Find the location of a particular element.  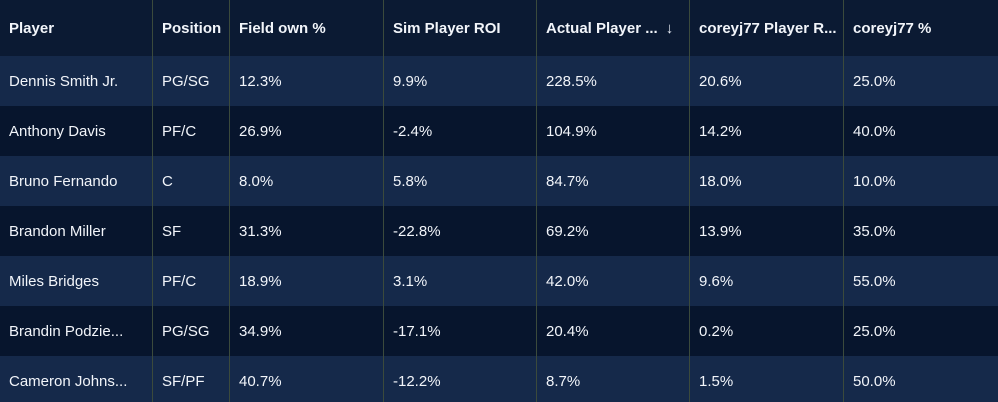

cell-actual-roi: 84.7% is located at coordinates (613, 181).